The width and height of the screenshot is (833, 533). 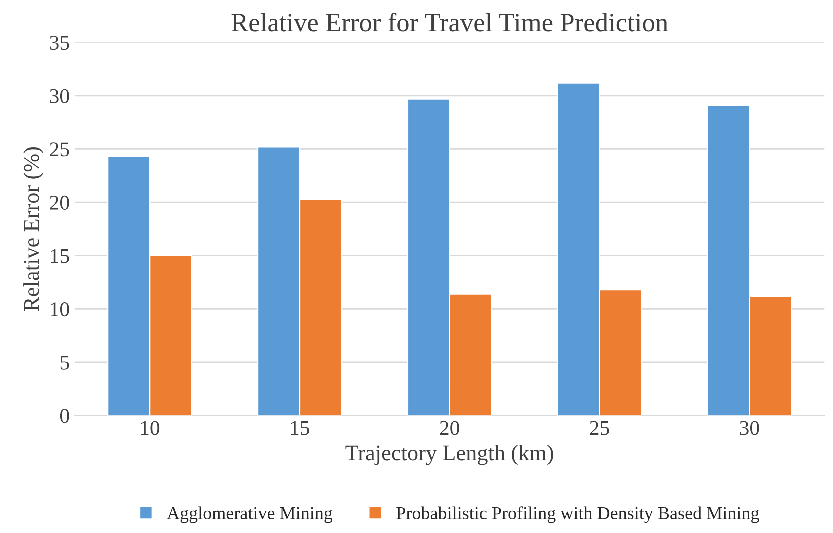 What do you see at coordinates (450, 22) in the screenshot?
I see `chart-title: Relative Error for Travel Time Prediction` at bounding box center [450, 22].